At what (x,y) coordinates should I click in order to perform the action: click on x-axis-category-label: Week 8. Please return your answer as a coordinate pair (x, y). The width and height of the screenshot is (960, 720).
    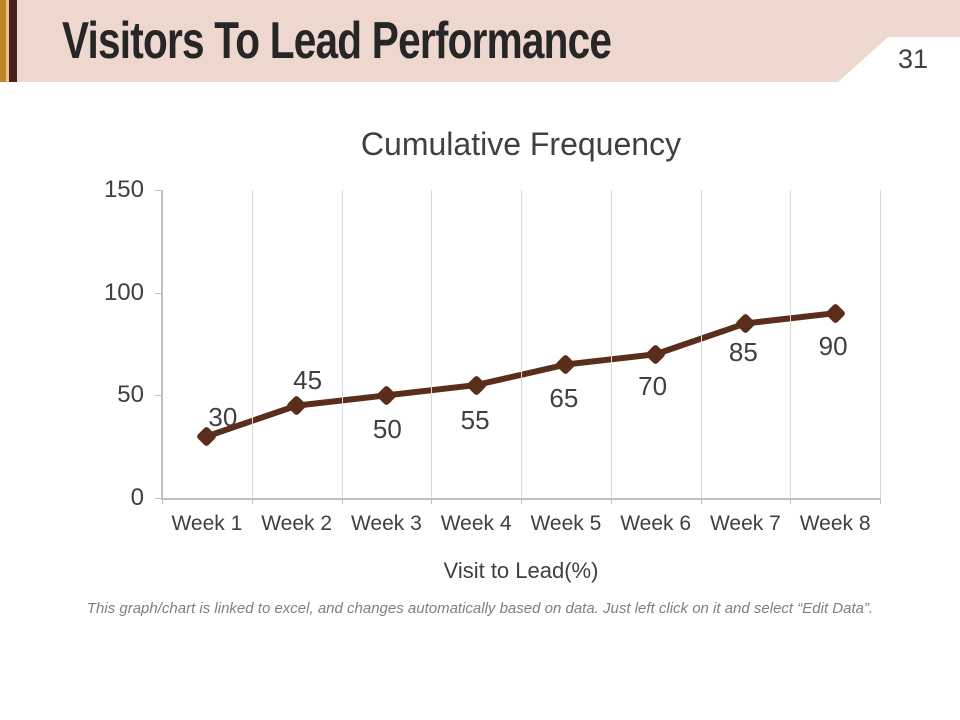
    Looking at the image, I should click on (835, 523).